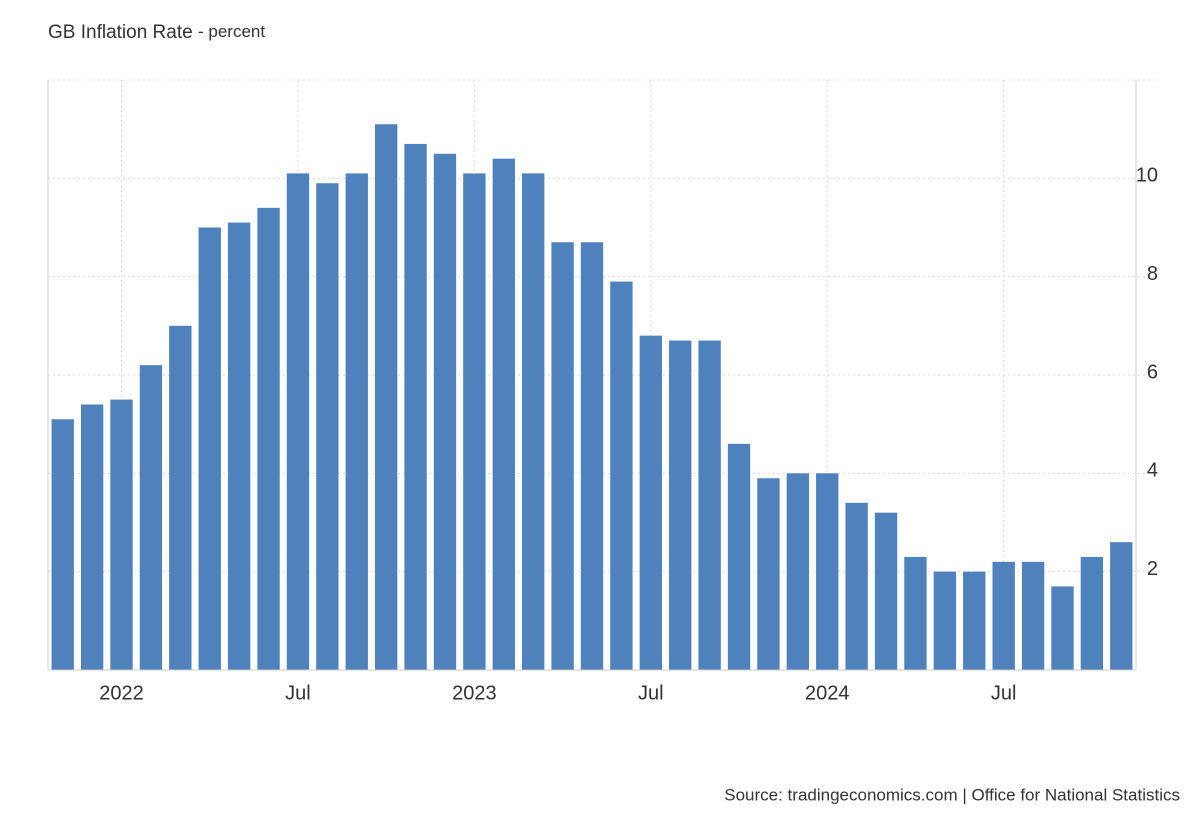 The height and width of the screenshot is (820, 1200). Describe the element at coordinates (1152, 471) in the screenshot. I see `y-tick-label: 4` at that location.